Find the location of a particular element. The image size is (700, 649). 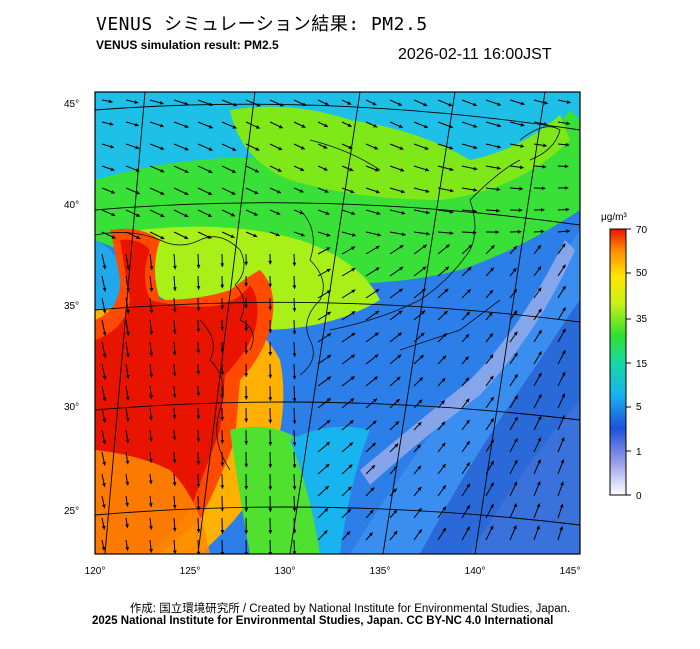

colorbar-unit: μg/m³ is located at coordinates (614, 217).